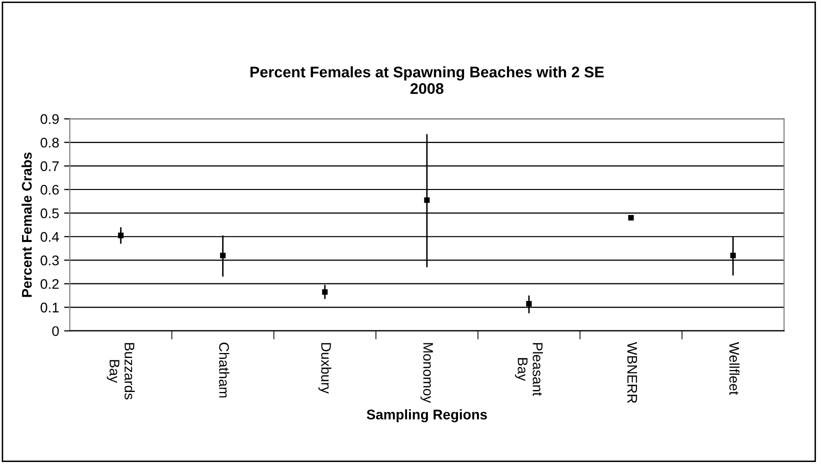  What do you see at coordinates (49, 166) in the screenshot?
I see `y-tick-label: 0.7` at bounding box center [49, 166].